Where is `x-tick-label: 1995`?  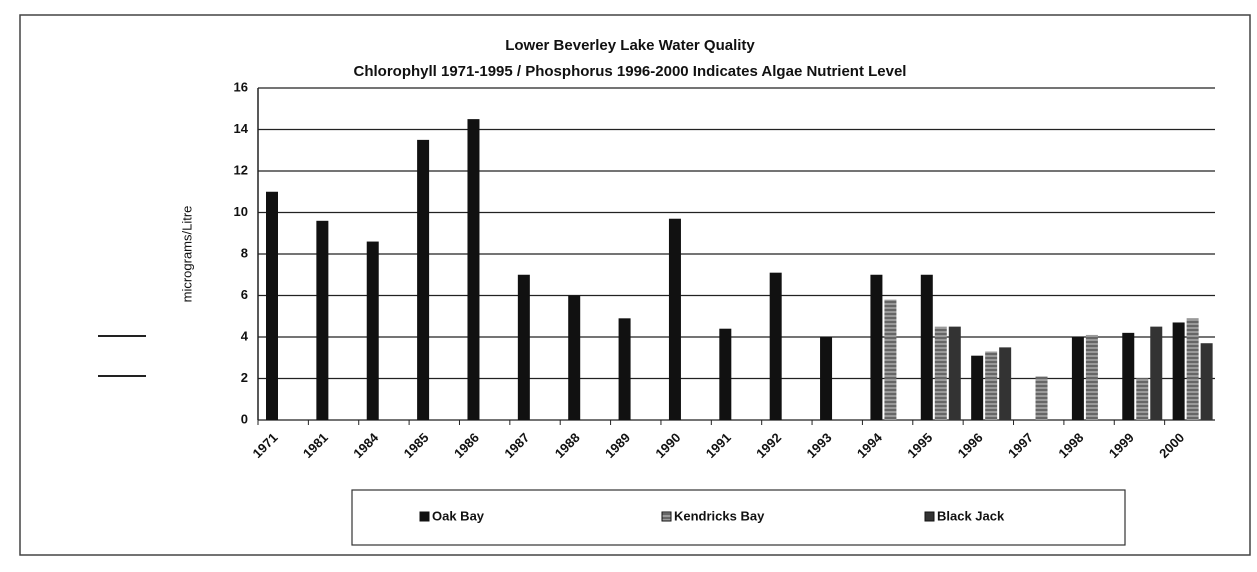
x-tick-label: 1995 is located at coordinates (919, 445).